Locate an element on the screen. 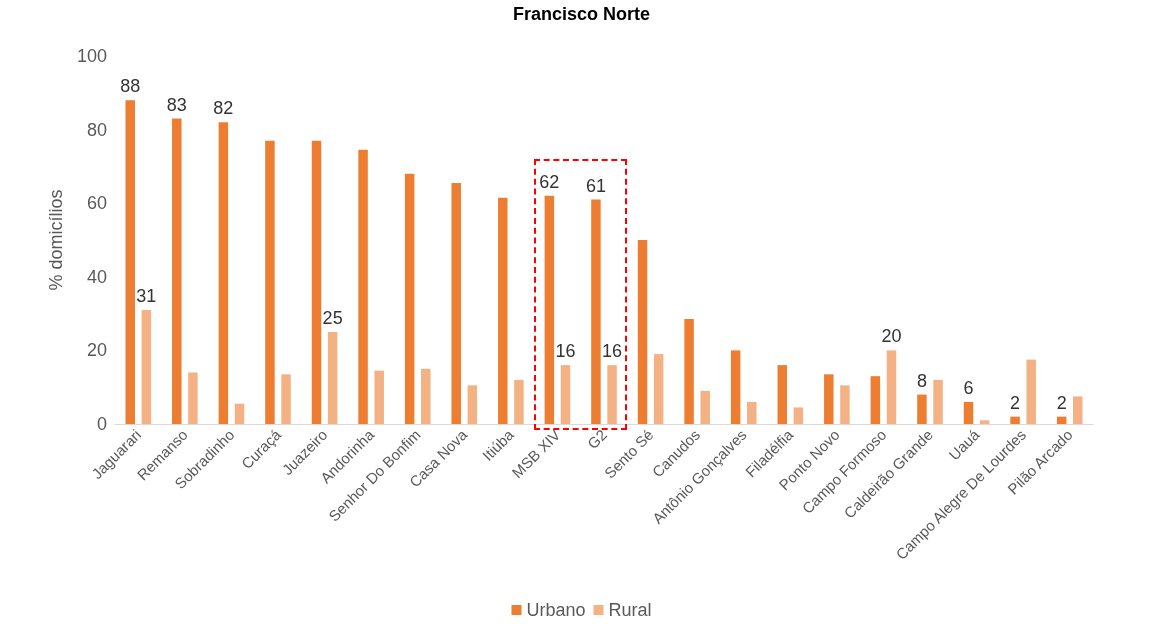 The width and height of the screenshot is (1163, 626). y-tick-label: 40 is located at coordinates (96, 276).